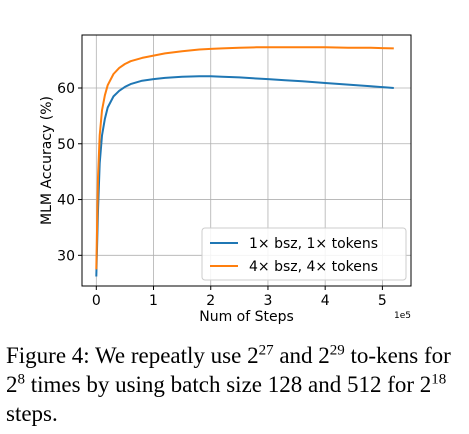  What do you see at coordinates (66, 145) in the screenshot?
I see `y-tick-label: 50` at bounding box center [66, 145].